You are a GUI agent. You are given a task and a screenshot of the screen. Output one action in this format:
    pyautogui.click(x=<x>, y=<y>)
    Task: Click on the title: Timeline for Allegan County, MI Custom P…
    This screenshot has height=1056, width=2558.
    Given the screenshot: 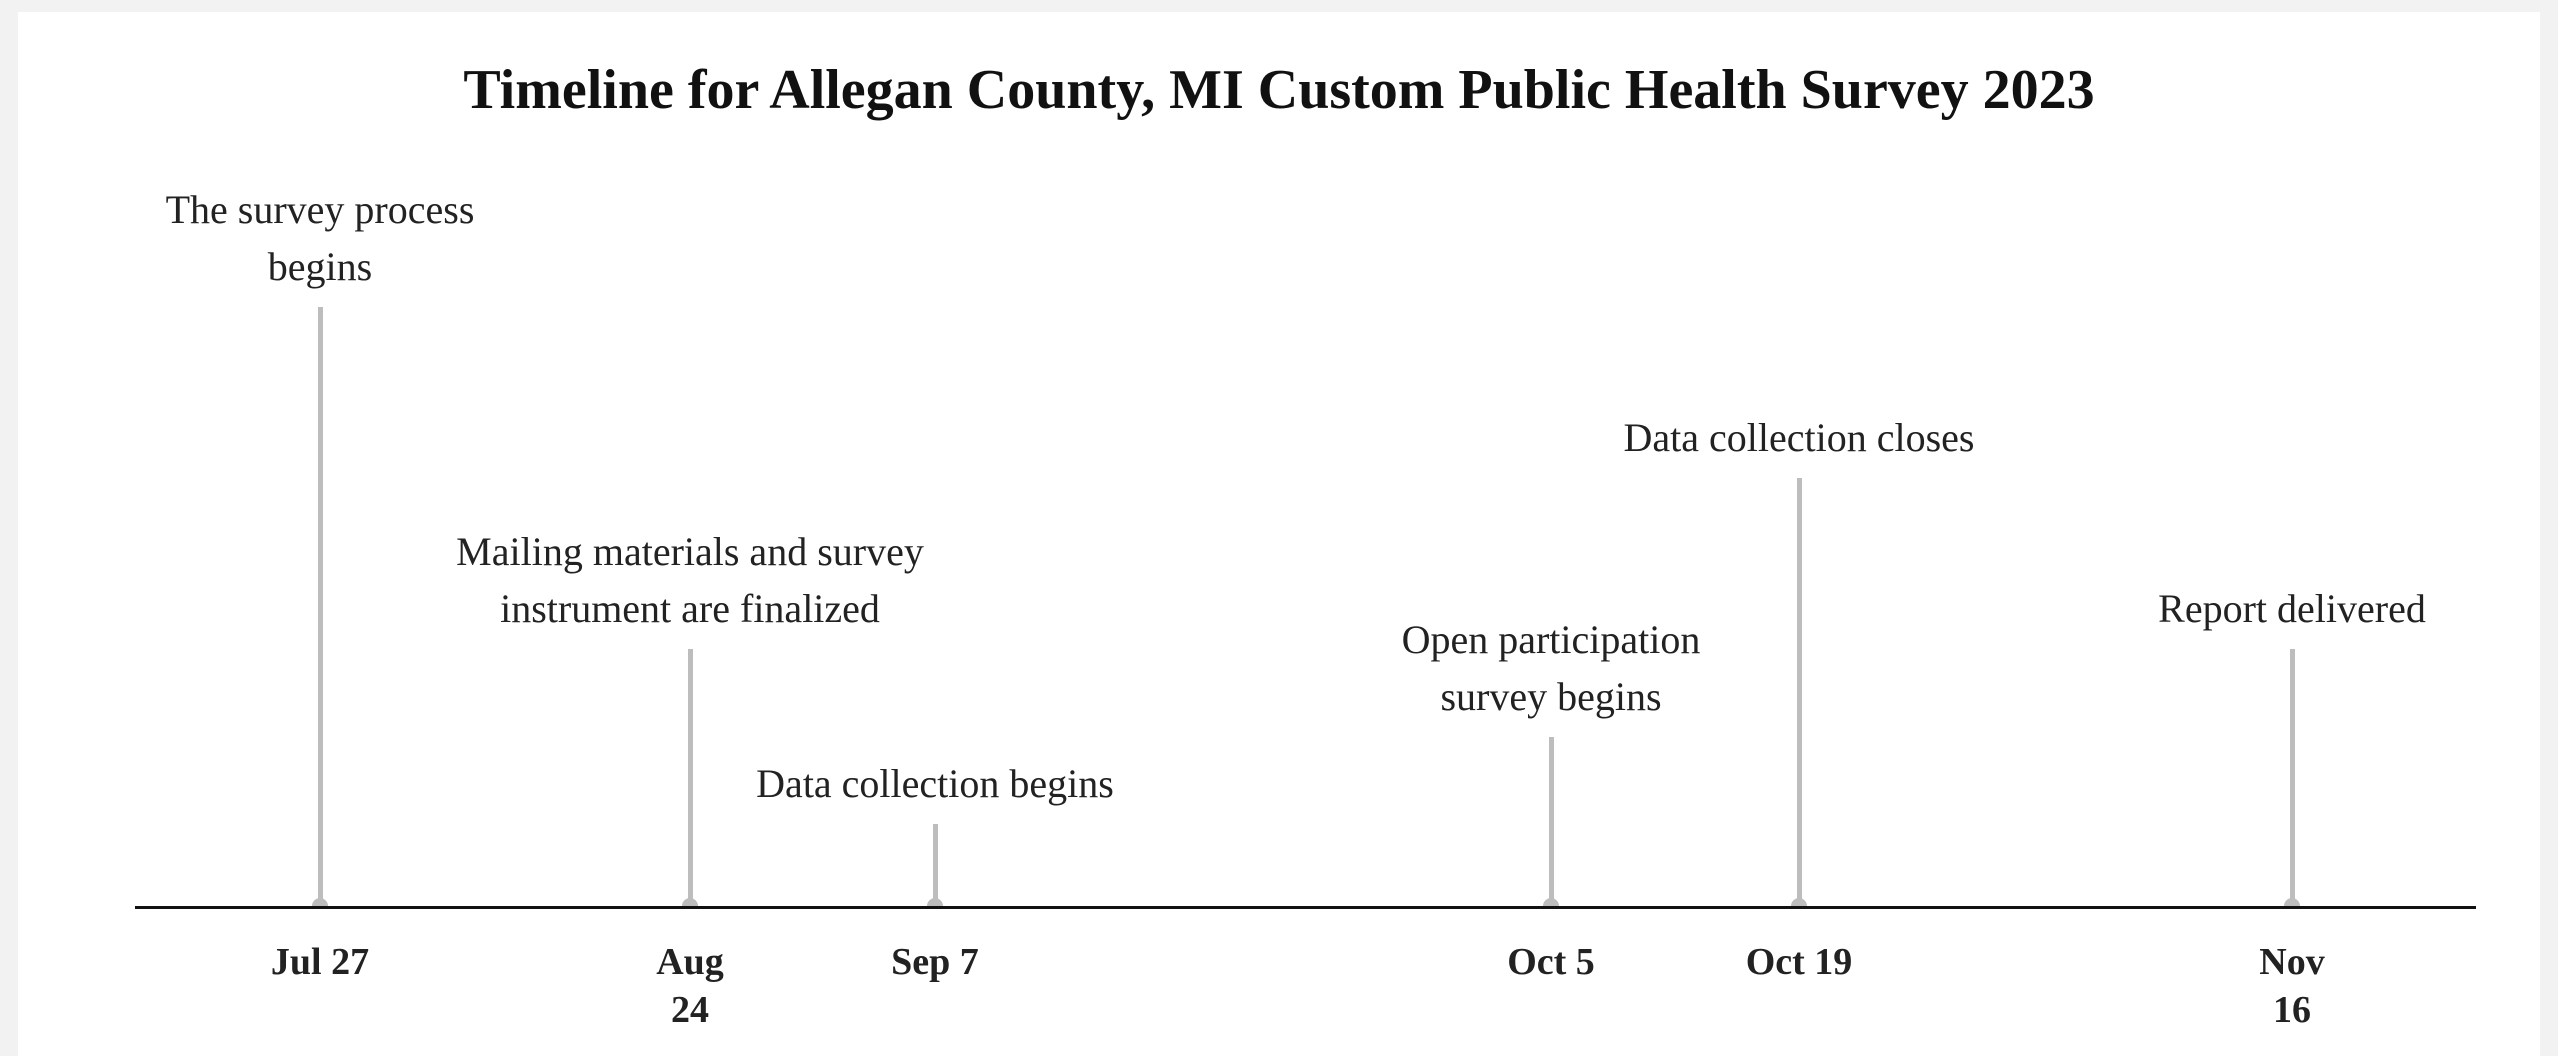 What is the action you would take?
    pyautogui.click(x=1279, y=90)
    